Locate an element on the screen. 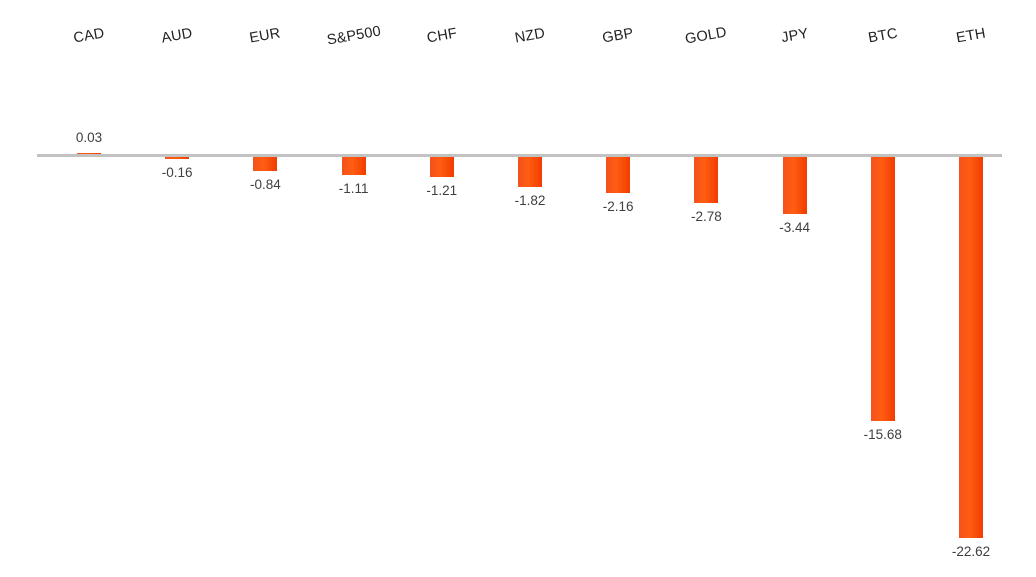 The height and width of the screenshot is (577, 1036). category-column: GBP -2.16 is located at coordinates (618, 288).